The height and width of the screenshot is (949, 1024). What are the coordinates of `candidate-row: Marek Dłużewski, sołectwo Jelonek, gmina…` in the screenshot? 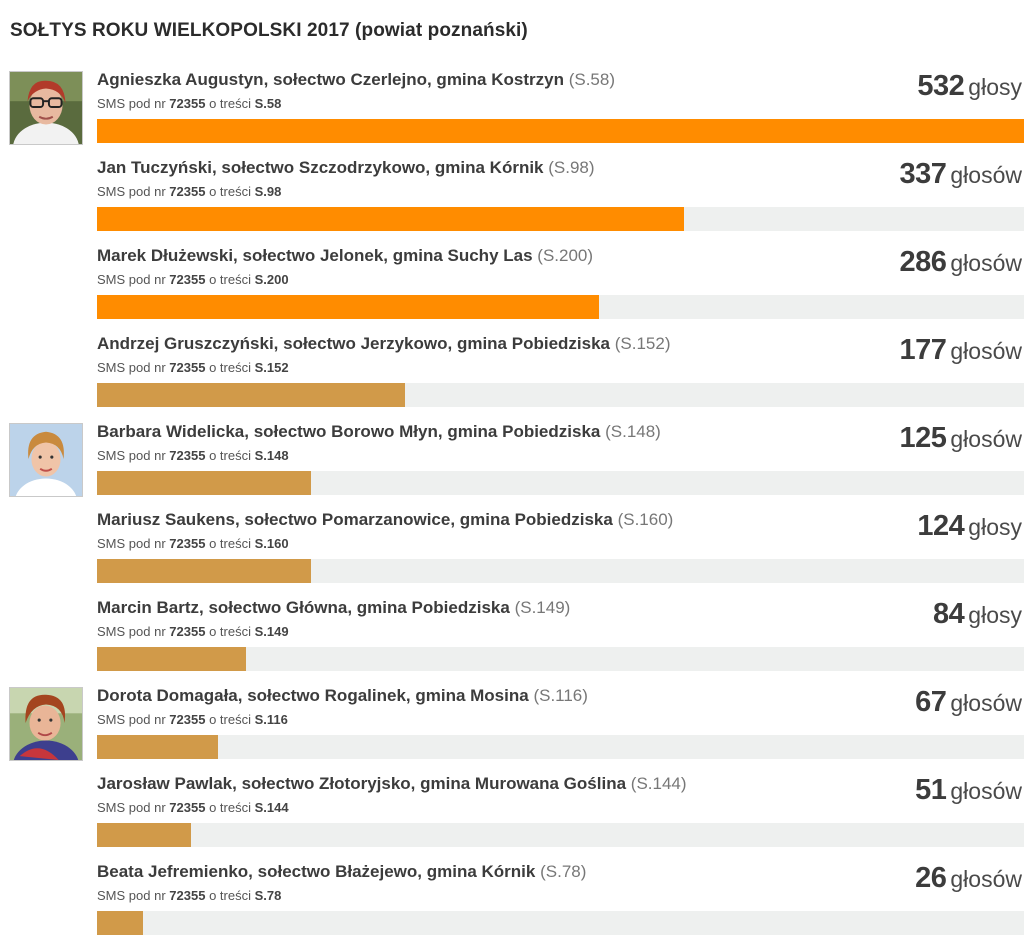 It's located at (512, 280).